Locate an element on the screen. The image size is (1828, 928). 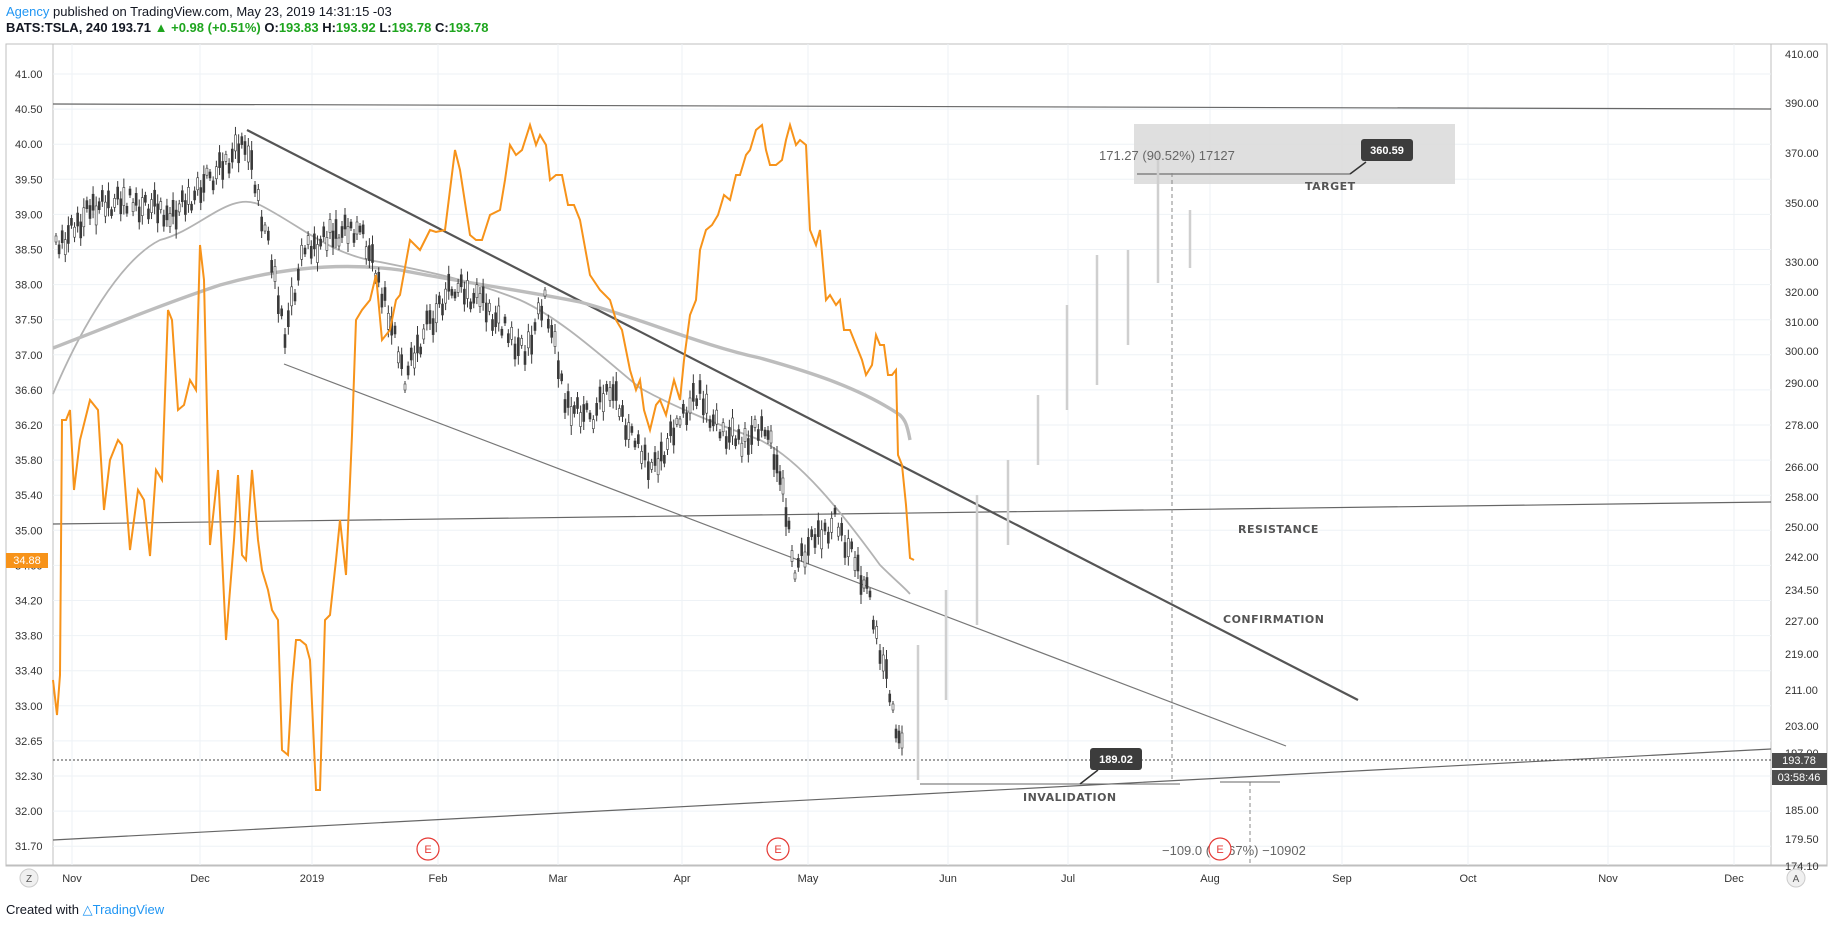
right-tick-label: 219.00 is located at coordinates (1802, 655).